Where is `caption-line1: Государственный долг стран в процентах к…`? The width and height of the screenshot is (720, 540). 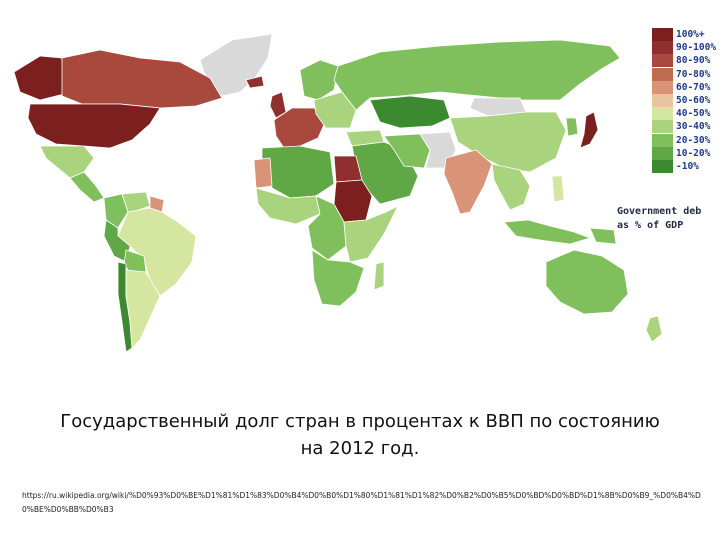 caption-line1: Государственный долг стран в процентах к… is located at coordinates (360, 421).